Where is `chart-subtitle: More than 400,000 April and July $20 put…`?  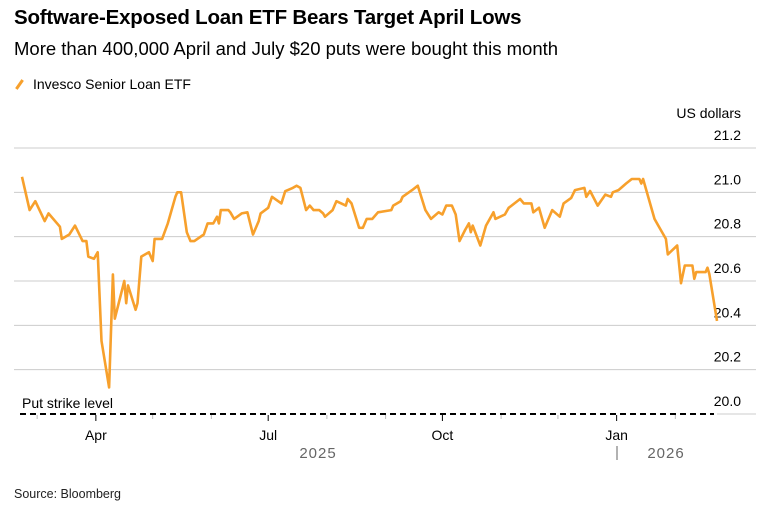 chart-subtitle: More than 400,000 April and July $20 put… is located at coordinates (286, 48).